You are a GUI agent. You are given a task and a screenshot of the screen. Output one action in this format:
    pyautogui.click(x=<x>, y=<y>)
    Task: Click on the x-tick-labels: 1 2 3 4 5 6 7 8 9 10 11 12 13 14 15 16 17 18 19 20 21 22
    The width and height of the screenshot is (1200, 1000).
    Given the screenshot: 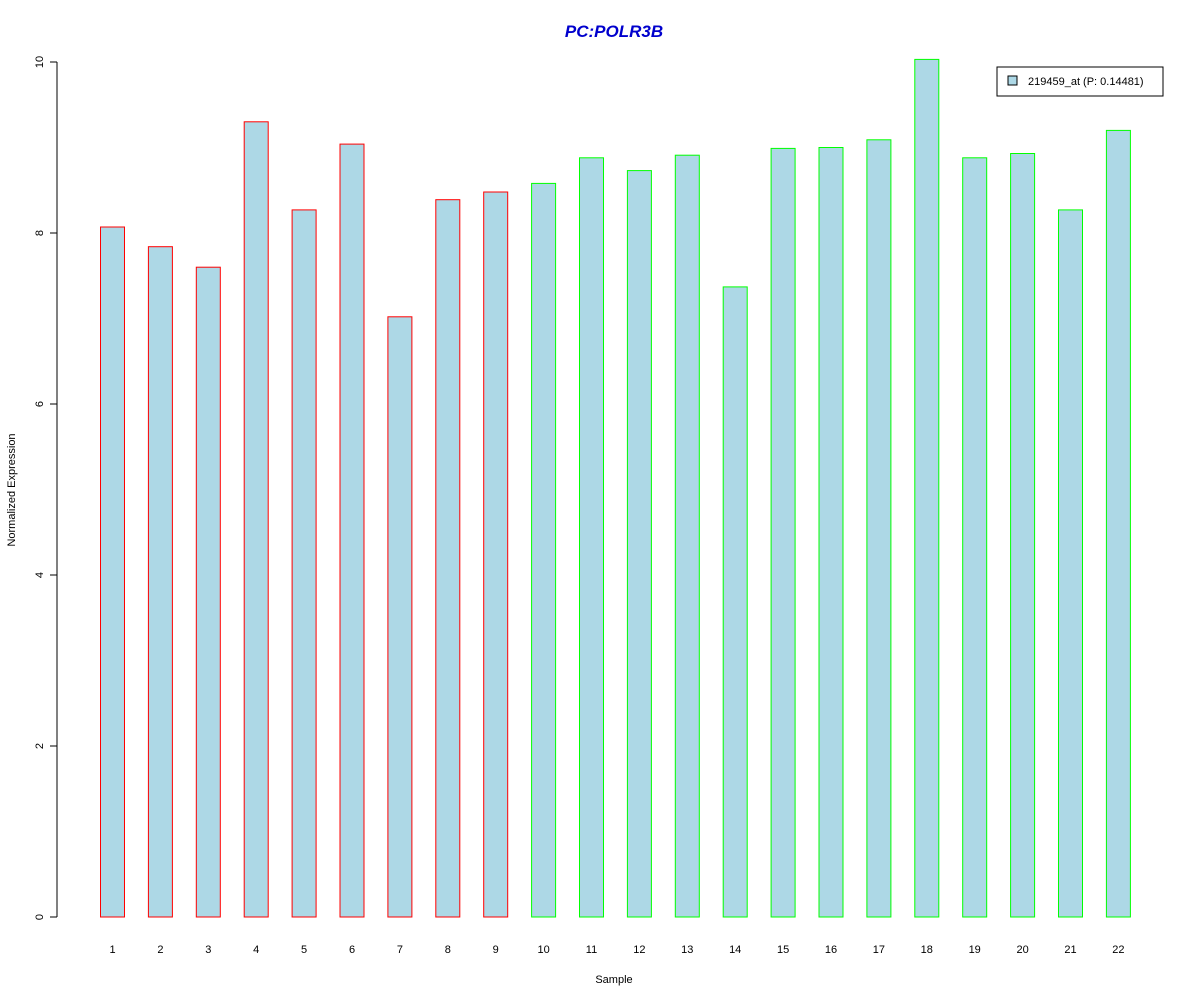 What is the action you would take?
    pyautogui.click(x=616, y=950)
    